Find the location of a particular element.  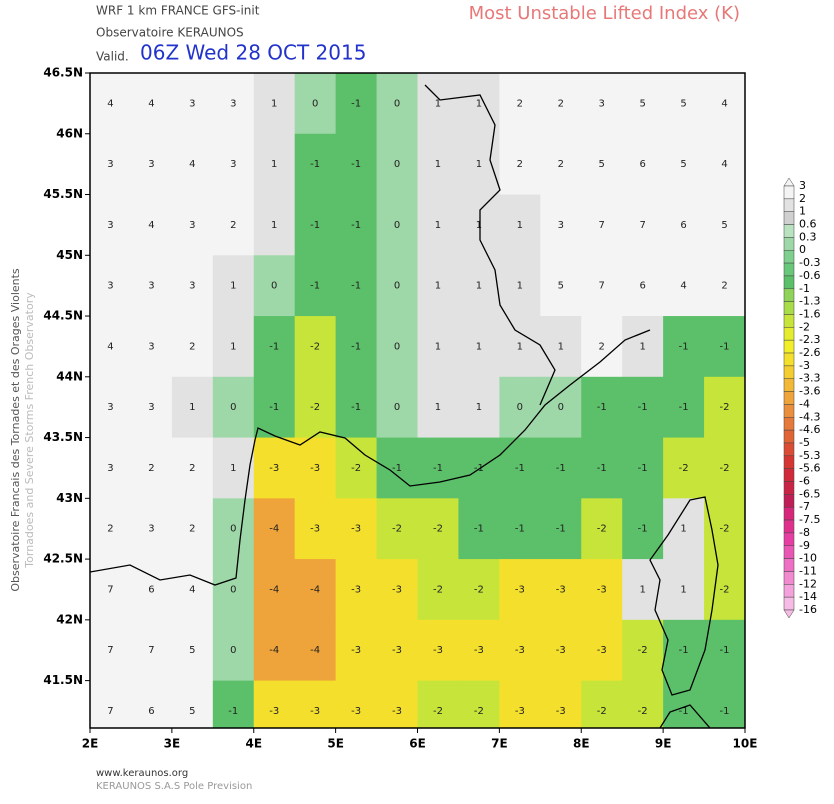

colorbar-label: -4.3 is located at coordinates (809, 416).